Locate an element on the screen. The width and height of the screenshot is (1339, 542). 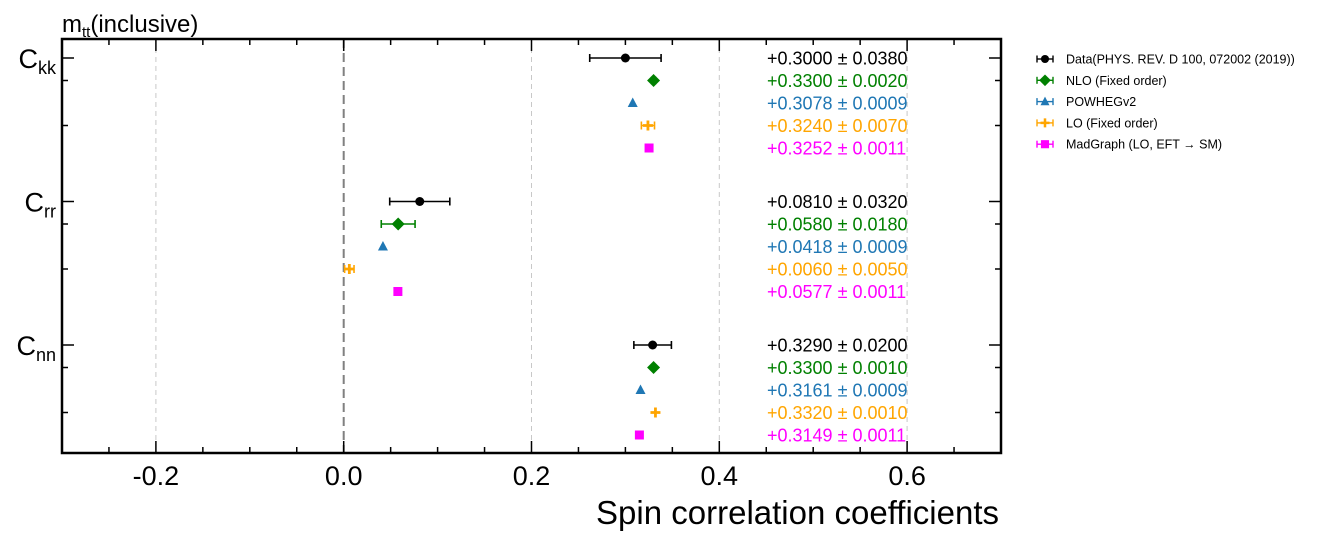
coefficient-label-nn: Cnn is located at coordinates (36, 348).